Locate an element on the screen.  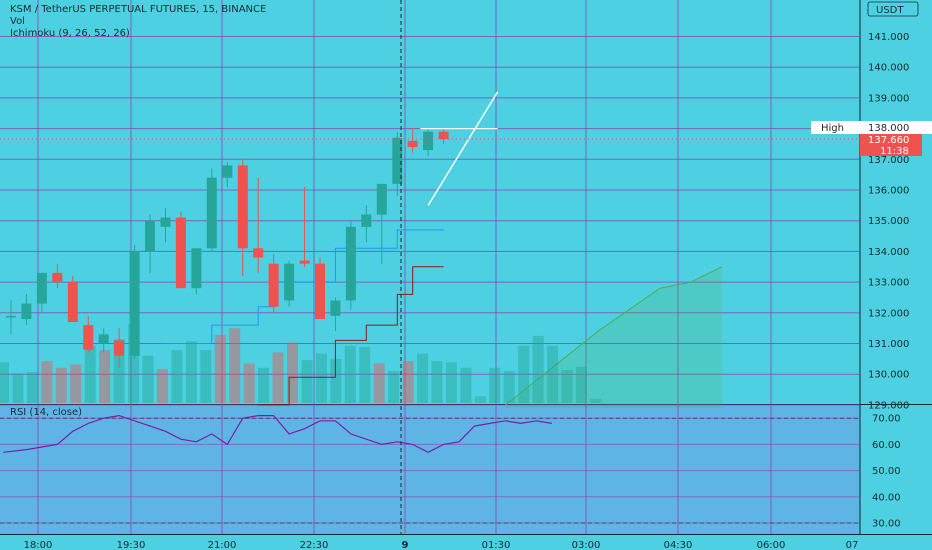
time-tick-label: 18:00 is located at coordinates (38, 545).